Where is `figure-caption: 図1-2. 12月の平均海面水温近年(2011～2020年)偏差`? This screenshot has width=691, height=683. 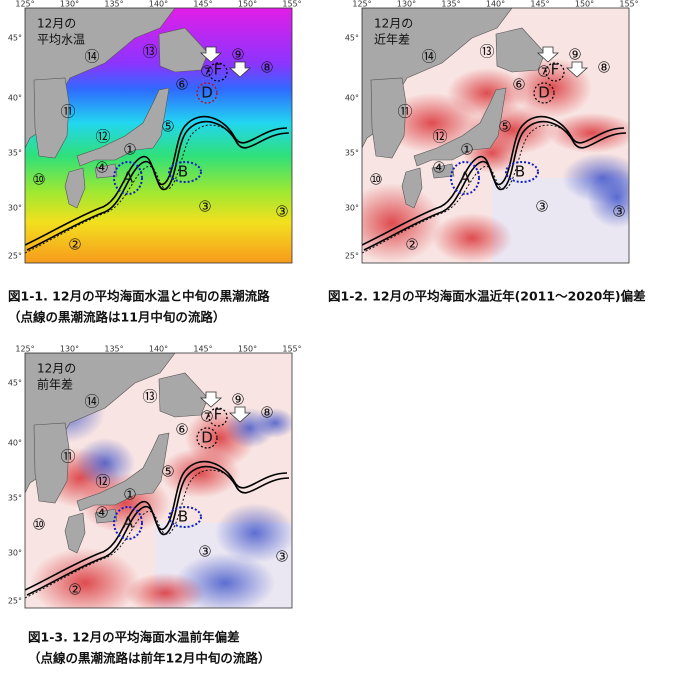 figure-caption: 図1-2. 12月の平均海面水温近年(2011～2020年)偏差 is located at coordinates (487, 296).